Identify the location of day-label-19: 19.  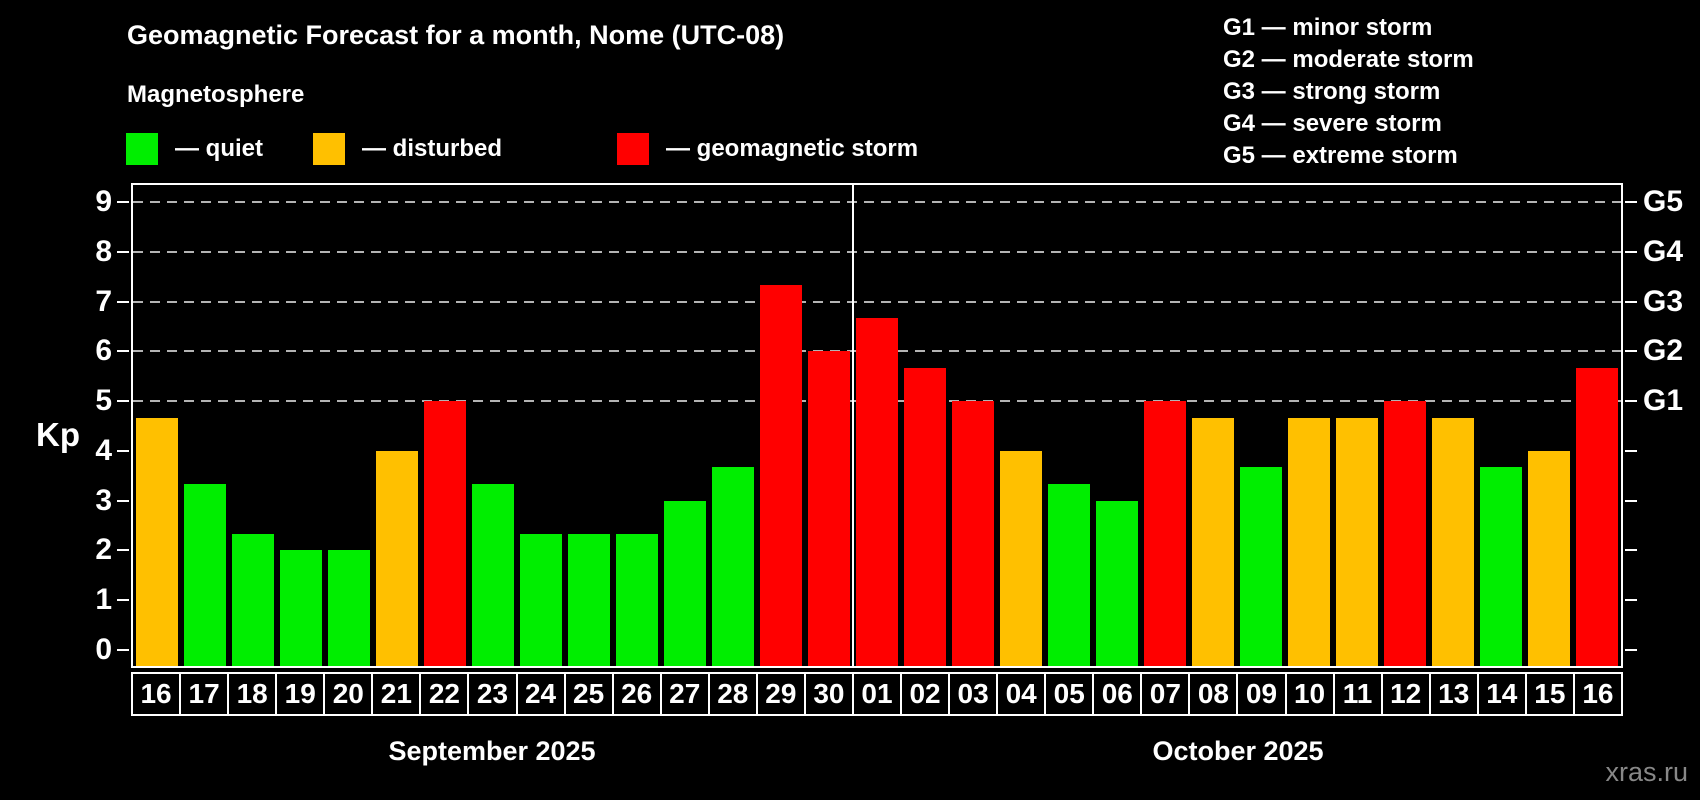
(300, 694).